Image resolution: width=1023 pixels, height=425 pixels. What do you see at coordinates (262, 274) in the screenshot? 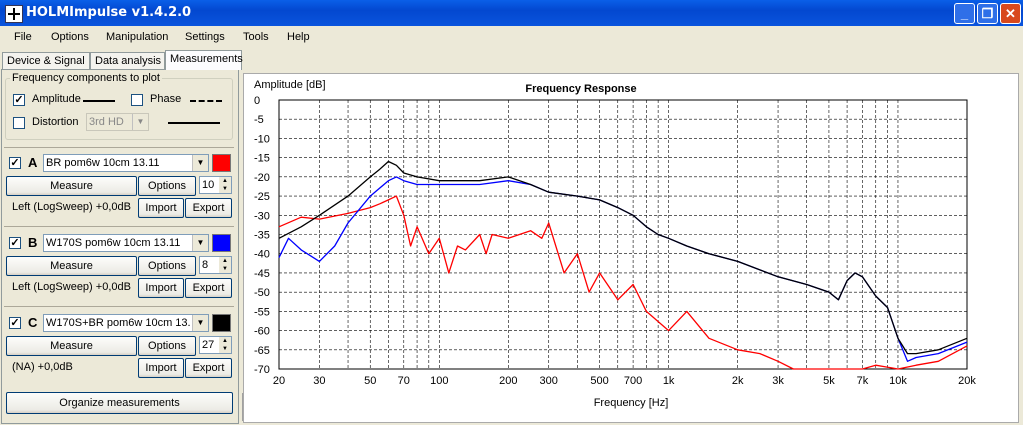
I see `y-tick-label: -45` at bounding box center [262, 274].